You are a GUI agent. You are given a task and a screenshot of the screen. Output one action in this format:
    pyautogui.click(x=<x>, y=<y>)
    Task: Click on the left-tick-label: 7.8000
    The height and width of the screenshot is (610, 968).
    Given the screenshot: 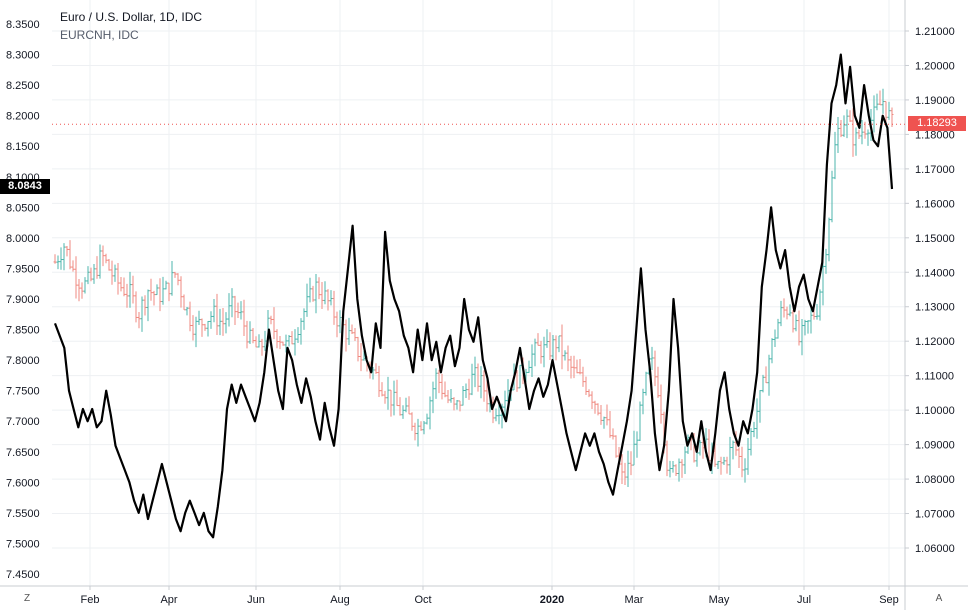 What is the action you would take?
    pyautogui.click(x=23, y=361)
    